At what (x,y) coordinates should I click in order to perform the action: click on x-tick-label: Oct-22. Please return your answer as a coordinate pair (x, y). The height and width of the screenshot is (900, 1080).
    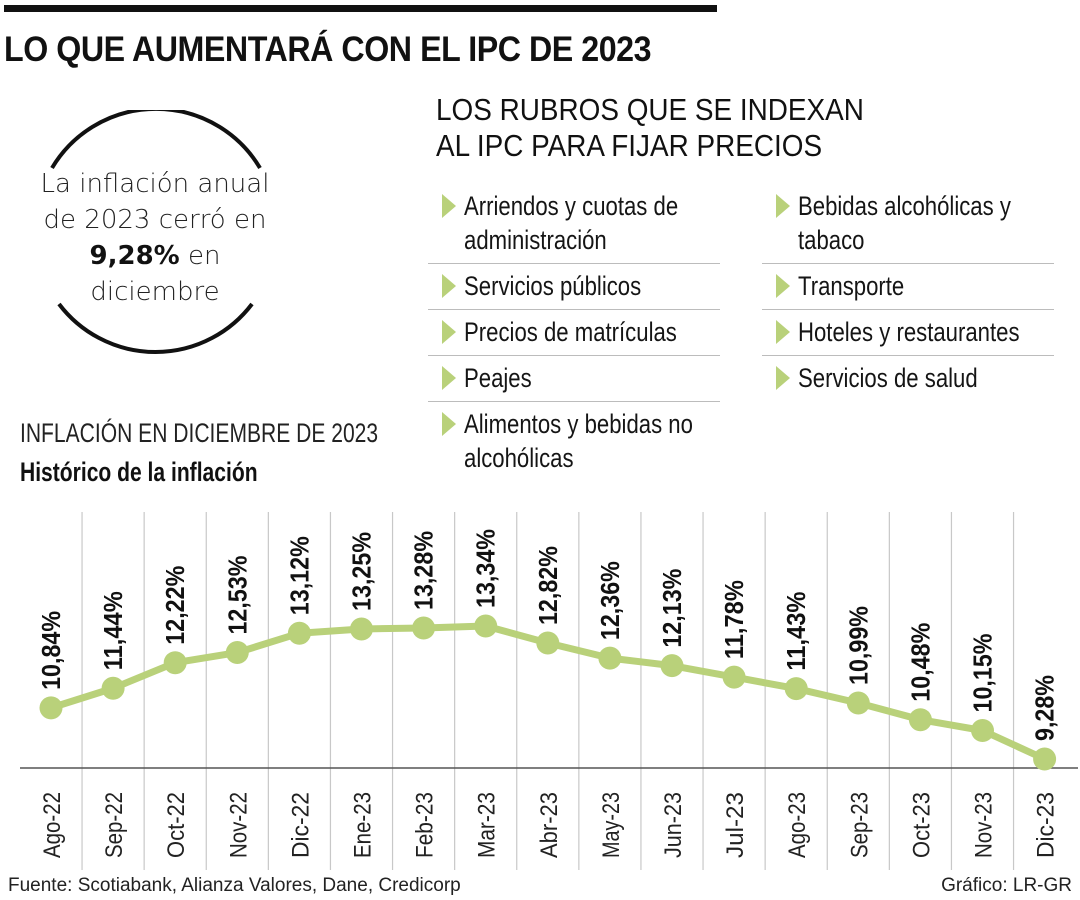
    Looking at the image, I should click on (176, 825).